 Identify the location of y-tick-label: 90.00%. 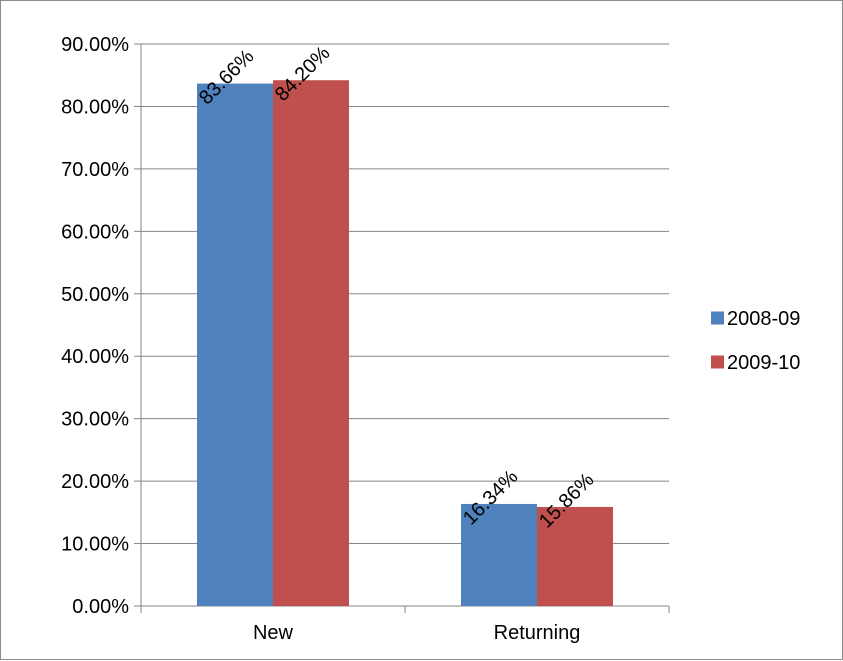
(95, 45).